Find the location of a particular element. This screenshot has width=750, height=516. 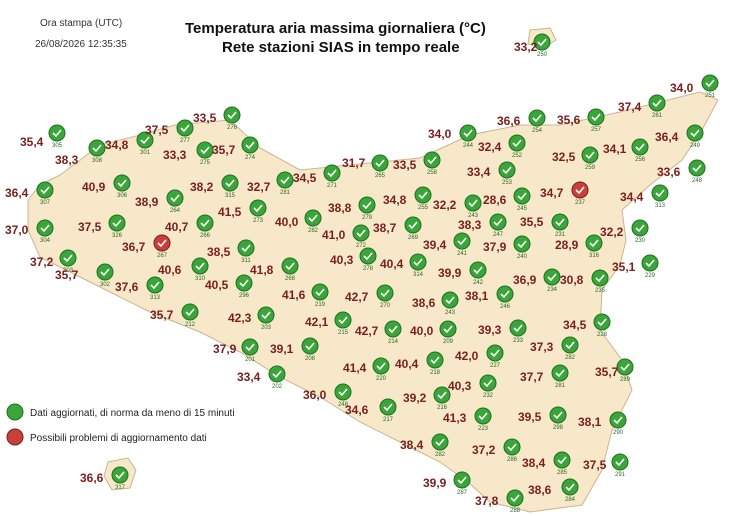

station: 34,1 256 is located at coordinates (626, 150).